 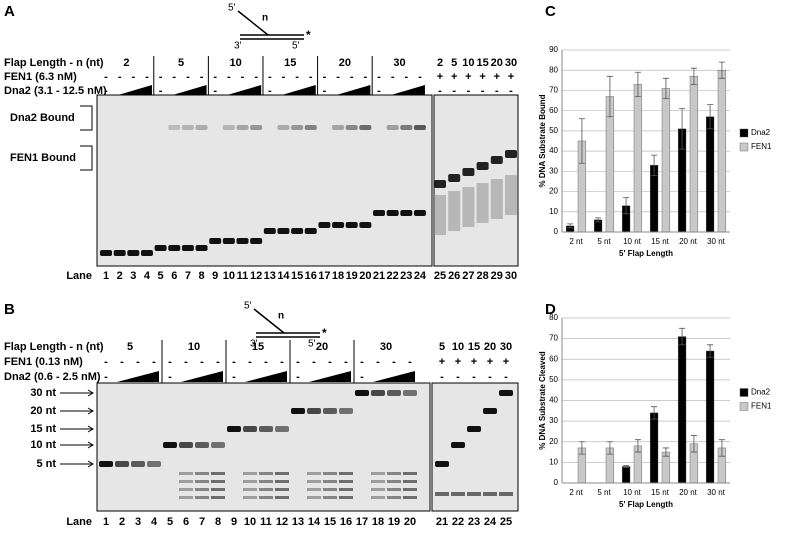 What do you see at coordinates (553, 441) in the screenshot?
I see `y-tick-label: 20` at bounding box center [553, 441].